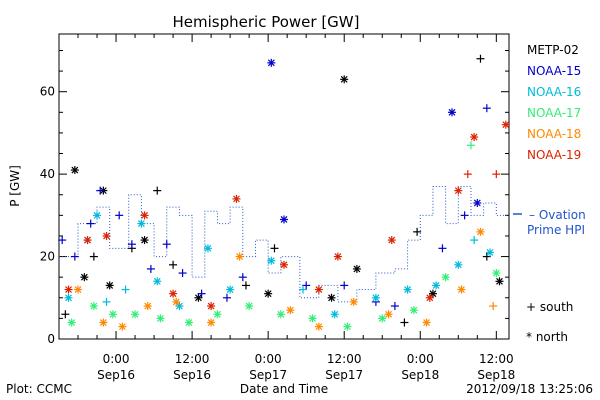  What do you see at coordinates (554, 92) in the screenshot?
I see `legend-entry-noaa-16: NOAA-16` at bounding box center [554, 92].